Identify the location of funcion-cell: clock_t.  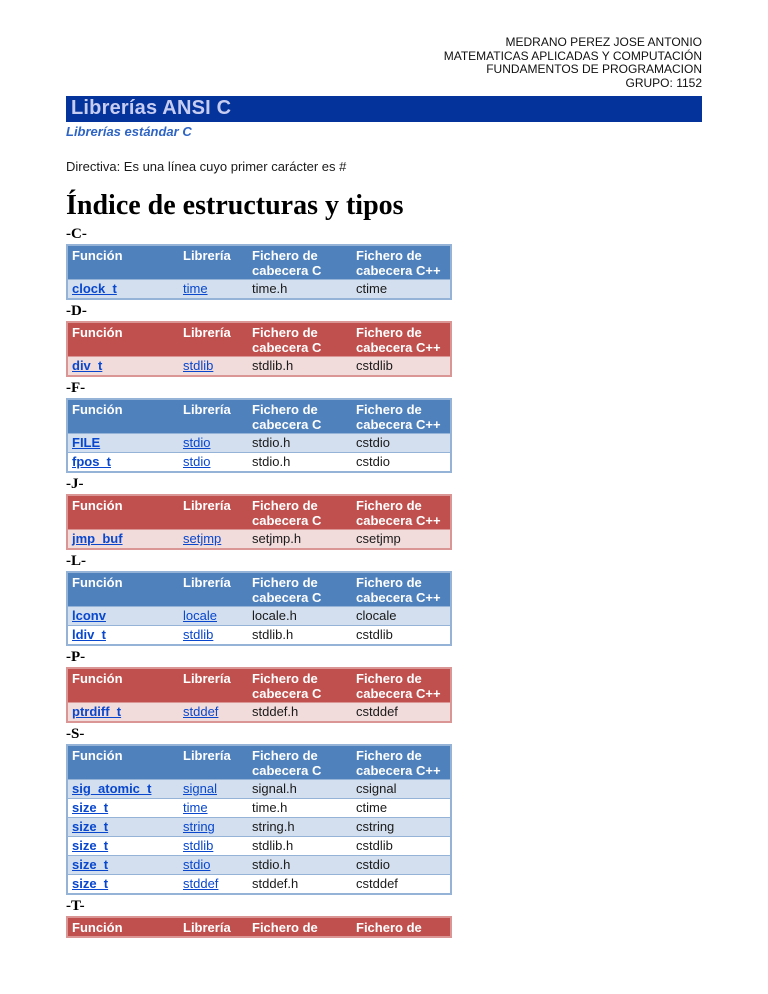
(123, 289).